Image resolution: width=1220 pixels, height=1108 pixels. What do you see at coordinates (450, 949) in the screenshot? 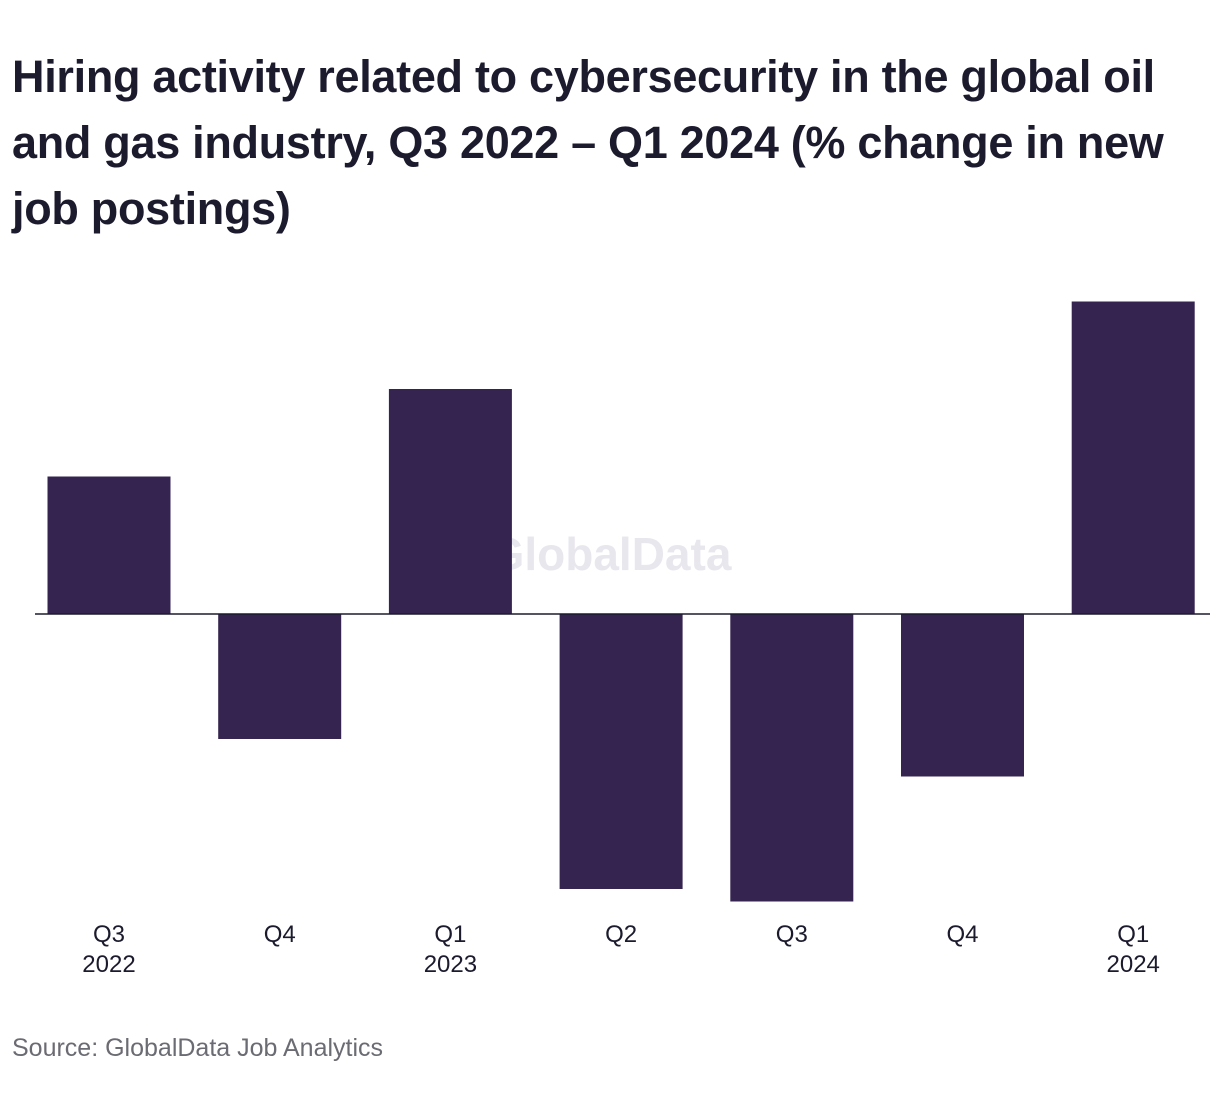
I see `x-tick-label-2: Q1 2023` at bounding box center [450, 949].